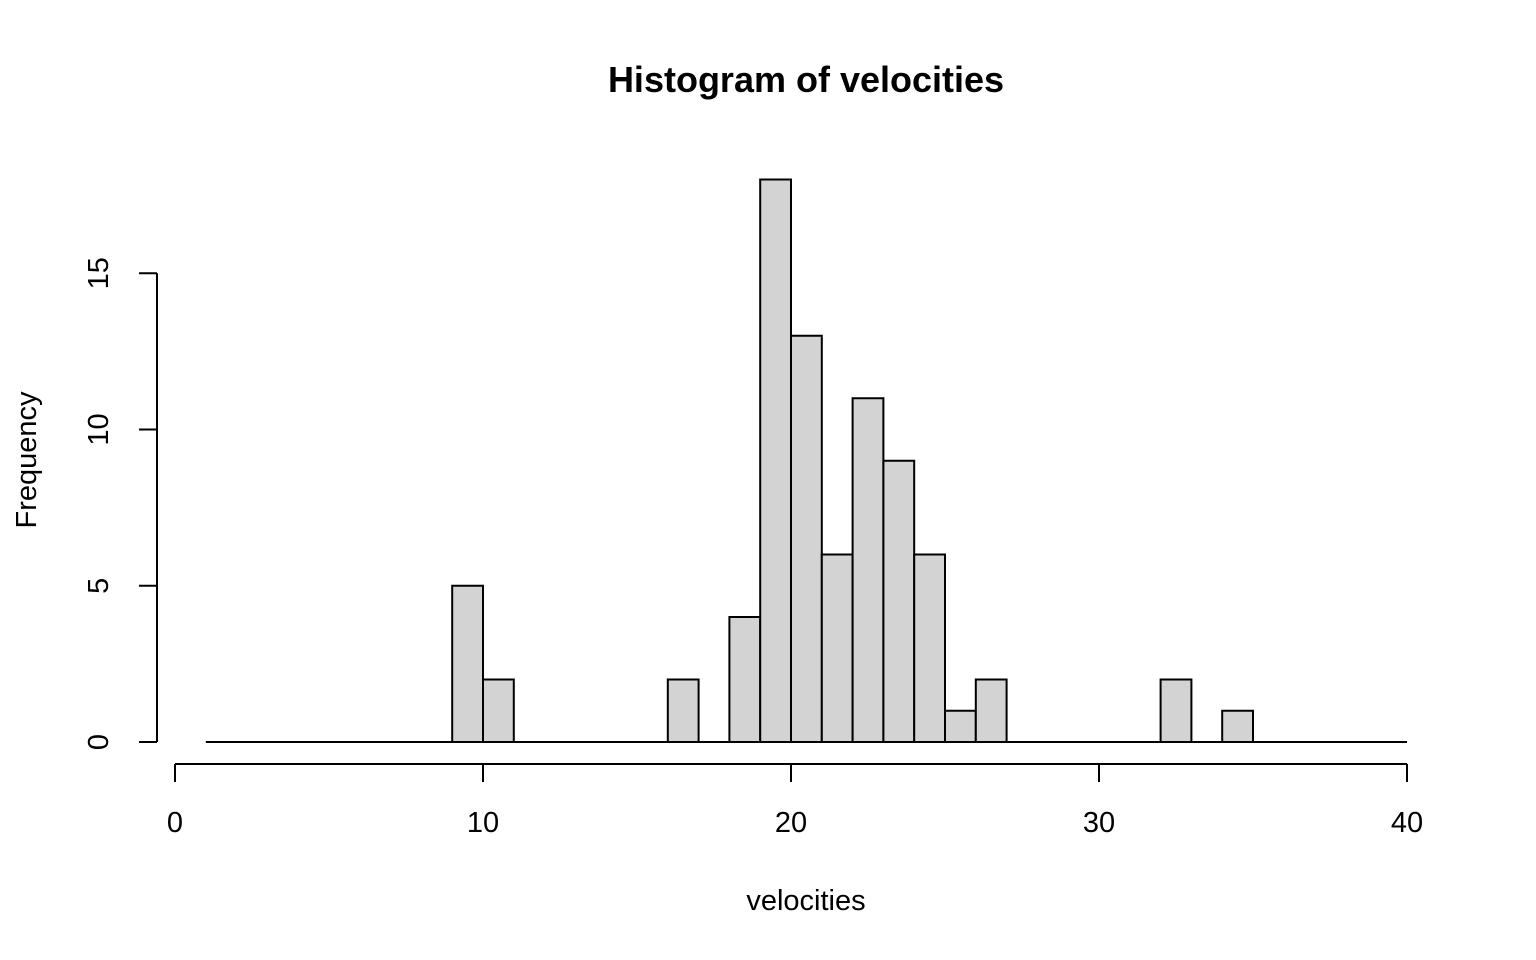  What do you see at coordinates (99, 273) in the screenshot?
I see `y-tick-label: 15` at bounding box center [99, 273].